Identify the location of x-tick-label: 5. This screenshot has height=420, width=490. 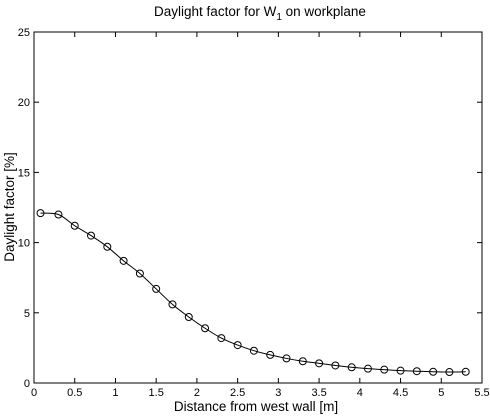
(441, 393).